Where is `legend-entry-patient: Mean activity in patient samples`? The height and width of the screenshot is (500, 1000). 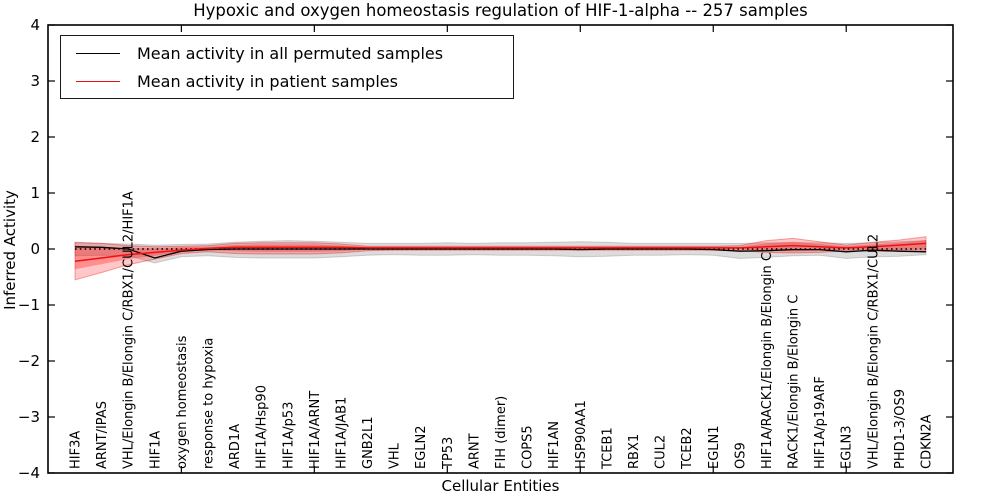 legend-entry-patient: Mean activity in patient samples is located at coordinates (287, 81).